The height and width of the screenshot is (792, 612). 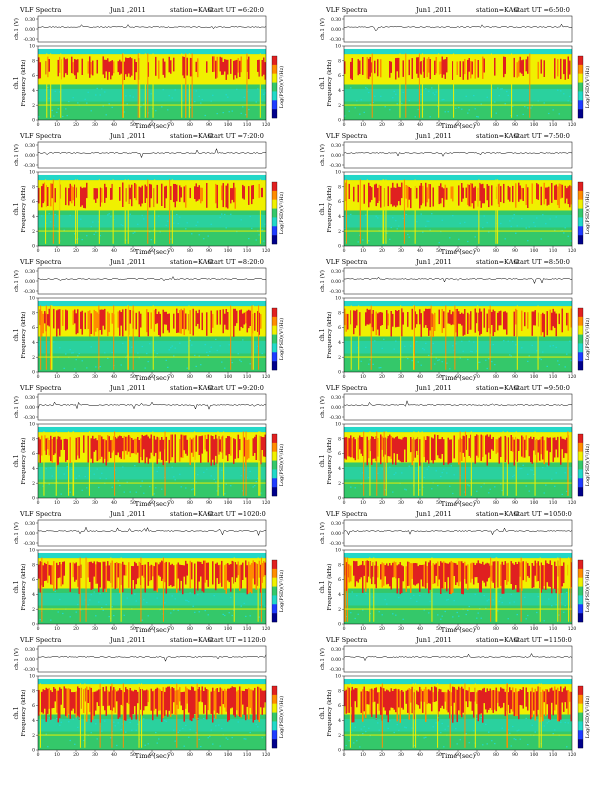 I want to click on x-tick-label: 120, so click(x=266, y=377).